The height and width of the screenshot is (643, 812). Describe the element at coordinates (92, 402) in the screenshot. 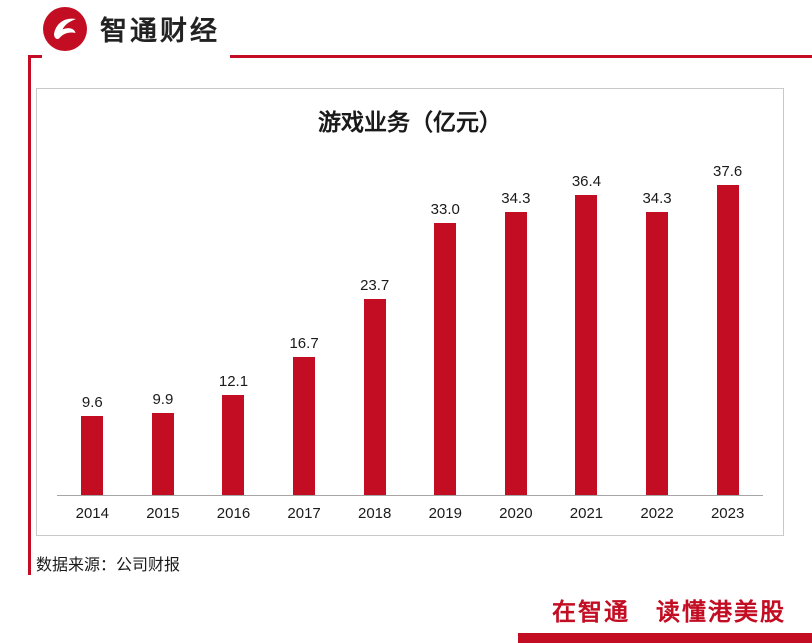

I see `bar-value-label: 9.6` at that location.